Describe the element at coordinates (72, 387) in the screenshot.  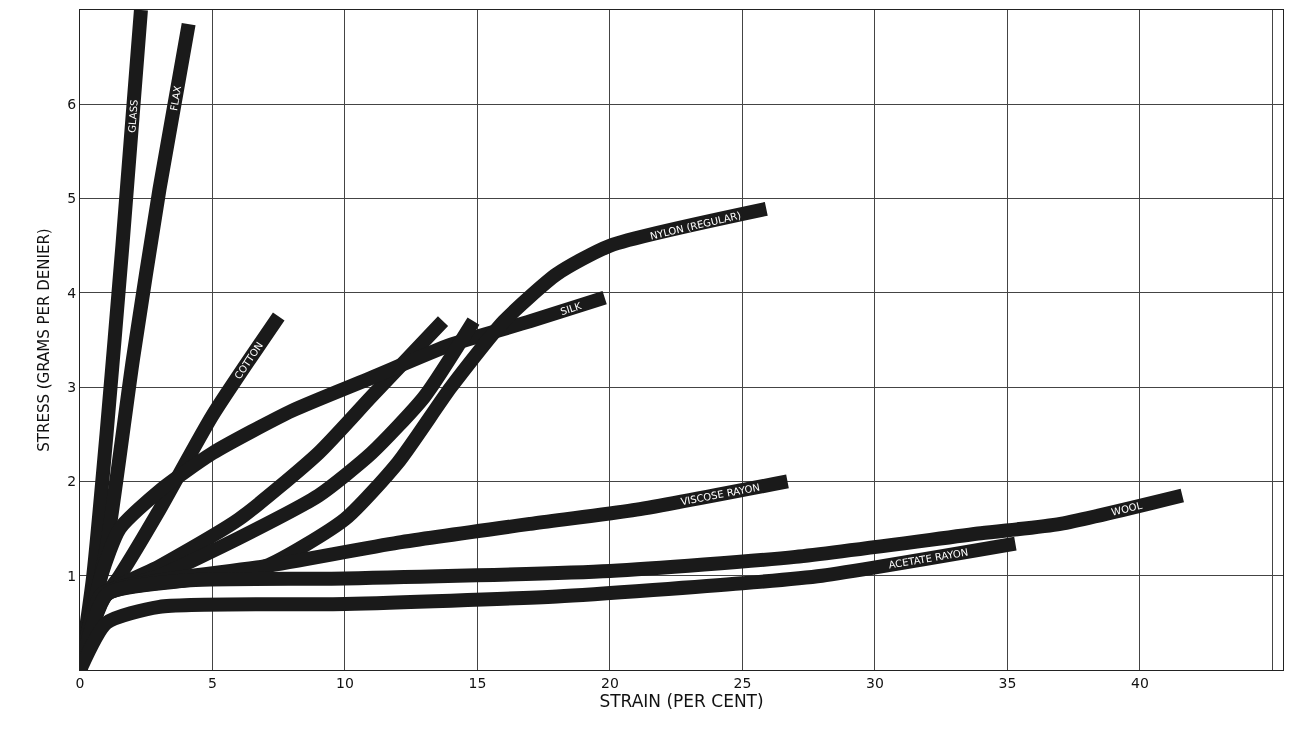
I see `y-tick-label: 3` at that location.